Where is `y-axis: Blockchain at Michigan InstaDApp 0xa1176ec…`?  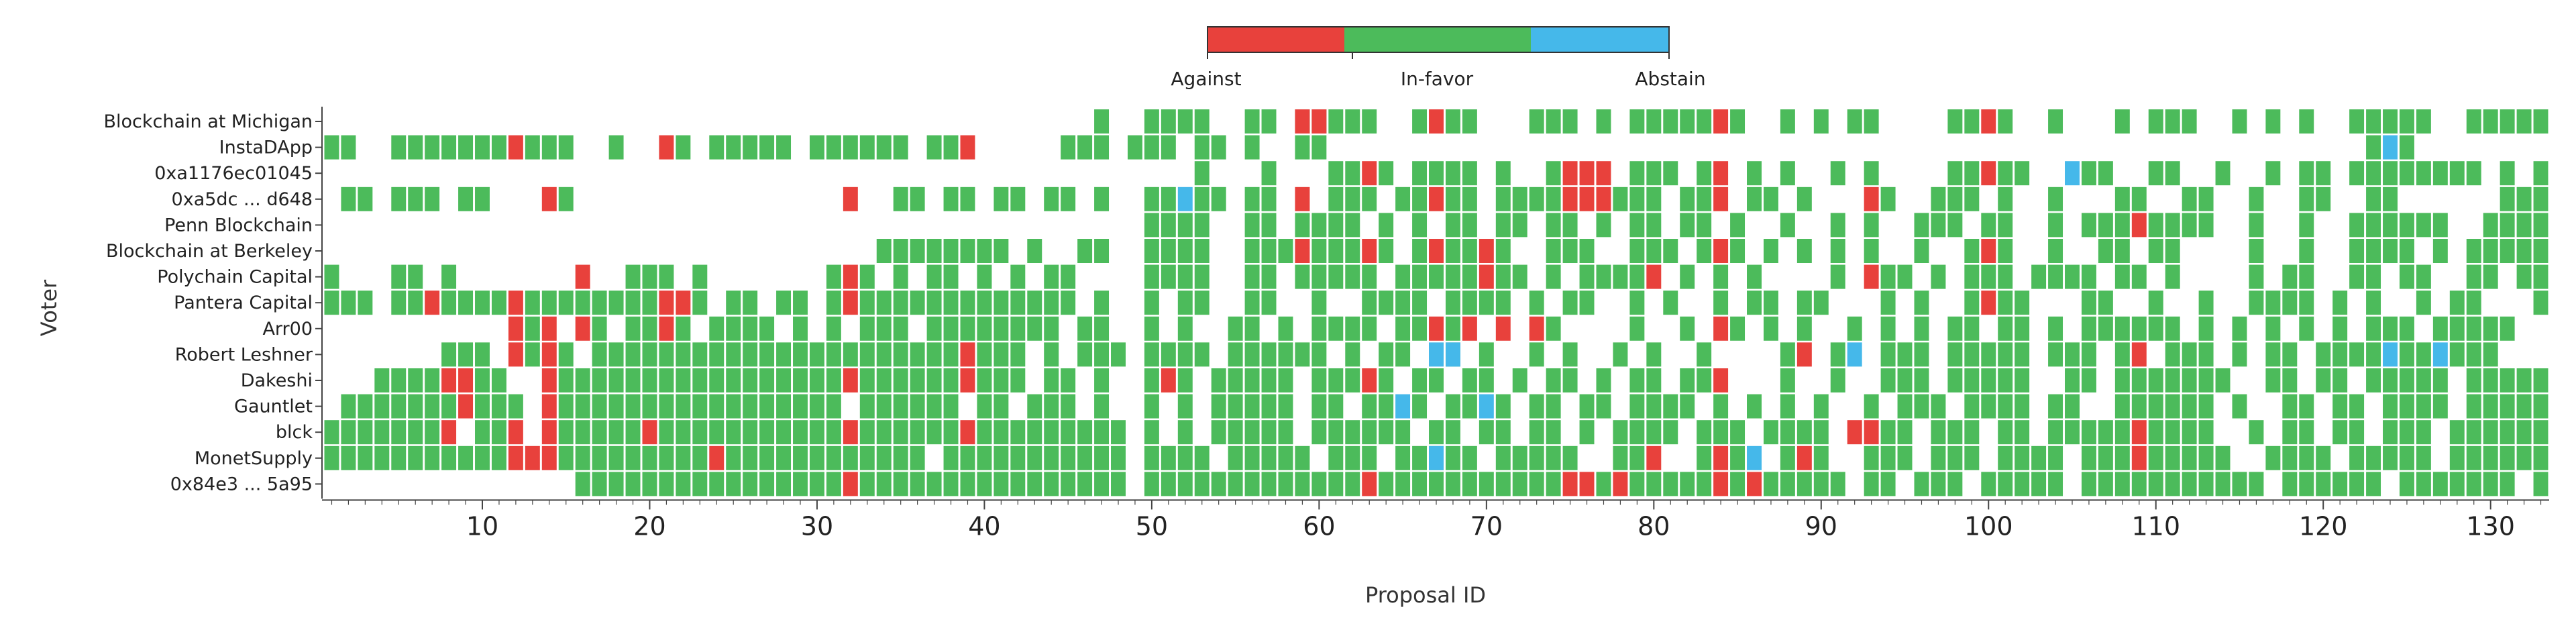 y-axis: Blockchain at Michigan InstaDApp 0xa1176ec… is located at coordinates (213, 303).